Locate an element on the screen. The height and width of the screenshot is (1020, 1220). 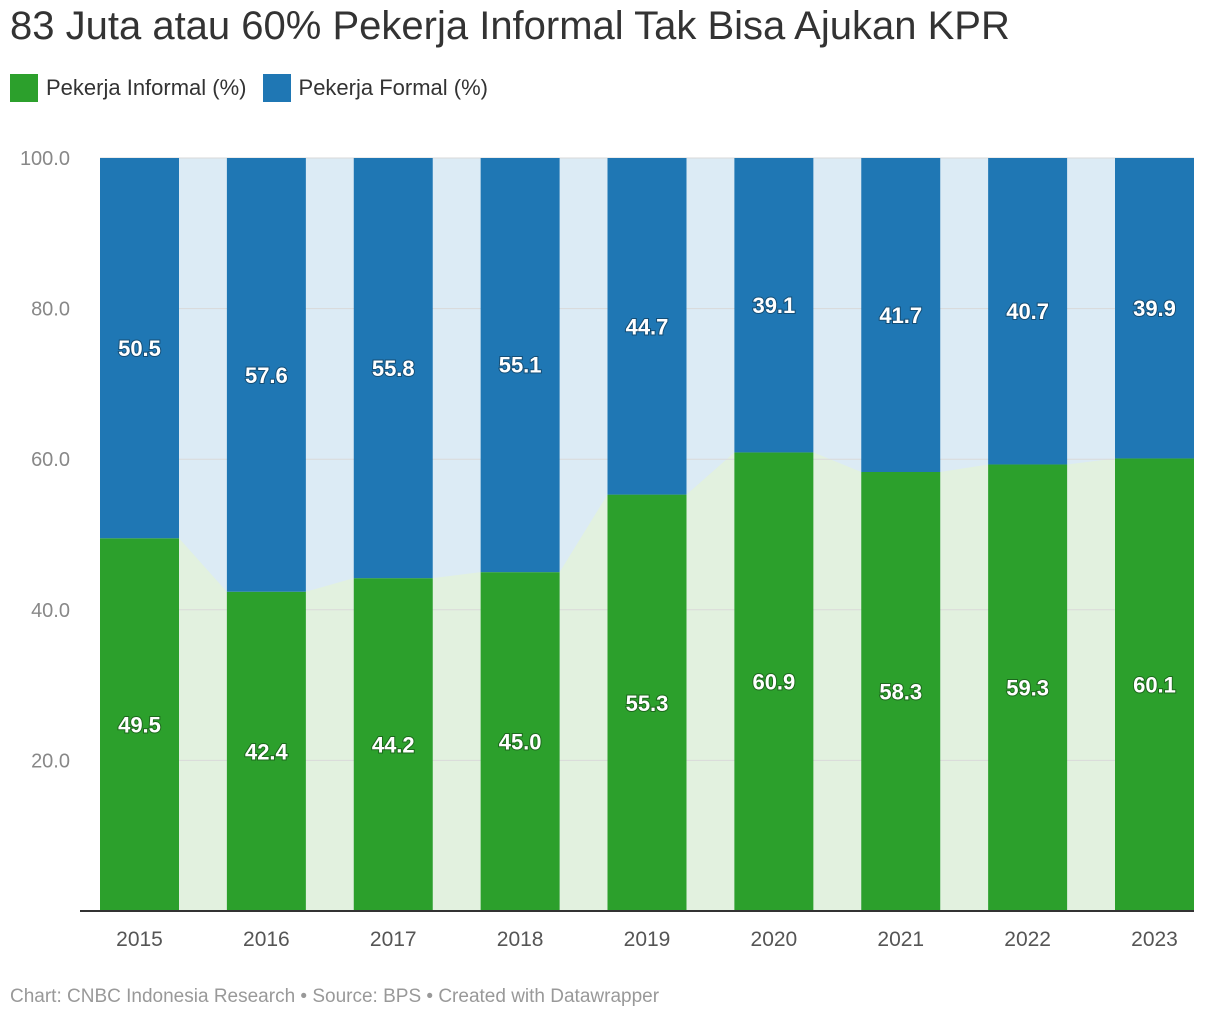
value-label-informal: 44.2 is located at coordinates (393, 745).